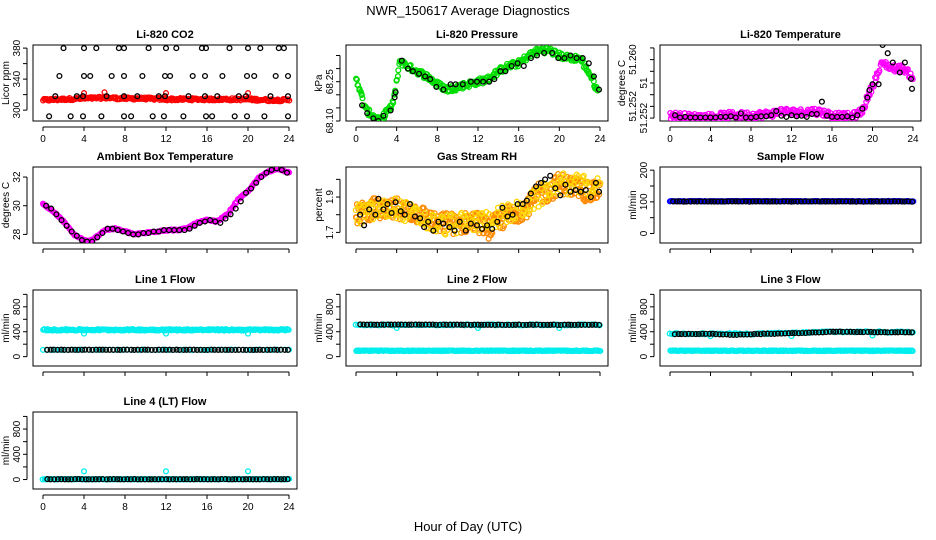 The width and height of the screenshot is (936, 540). I want to click on plot-box, so click(477, 83).